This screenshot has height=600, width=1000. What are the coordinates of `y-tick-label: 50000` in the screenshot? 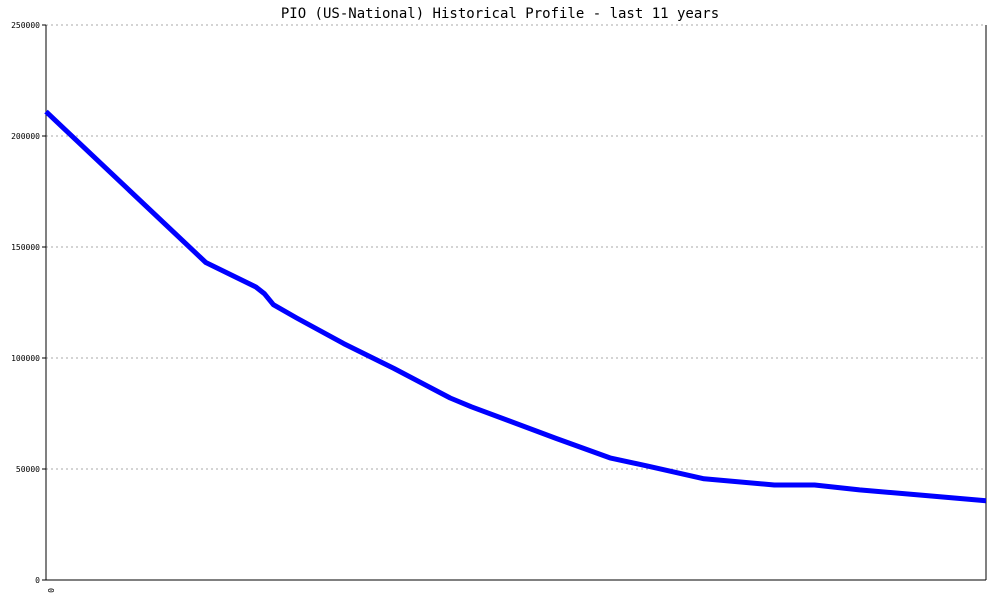 It's located at (28, 469).